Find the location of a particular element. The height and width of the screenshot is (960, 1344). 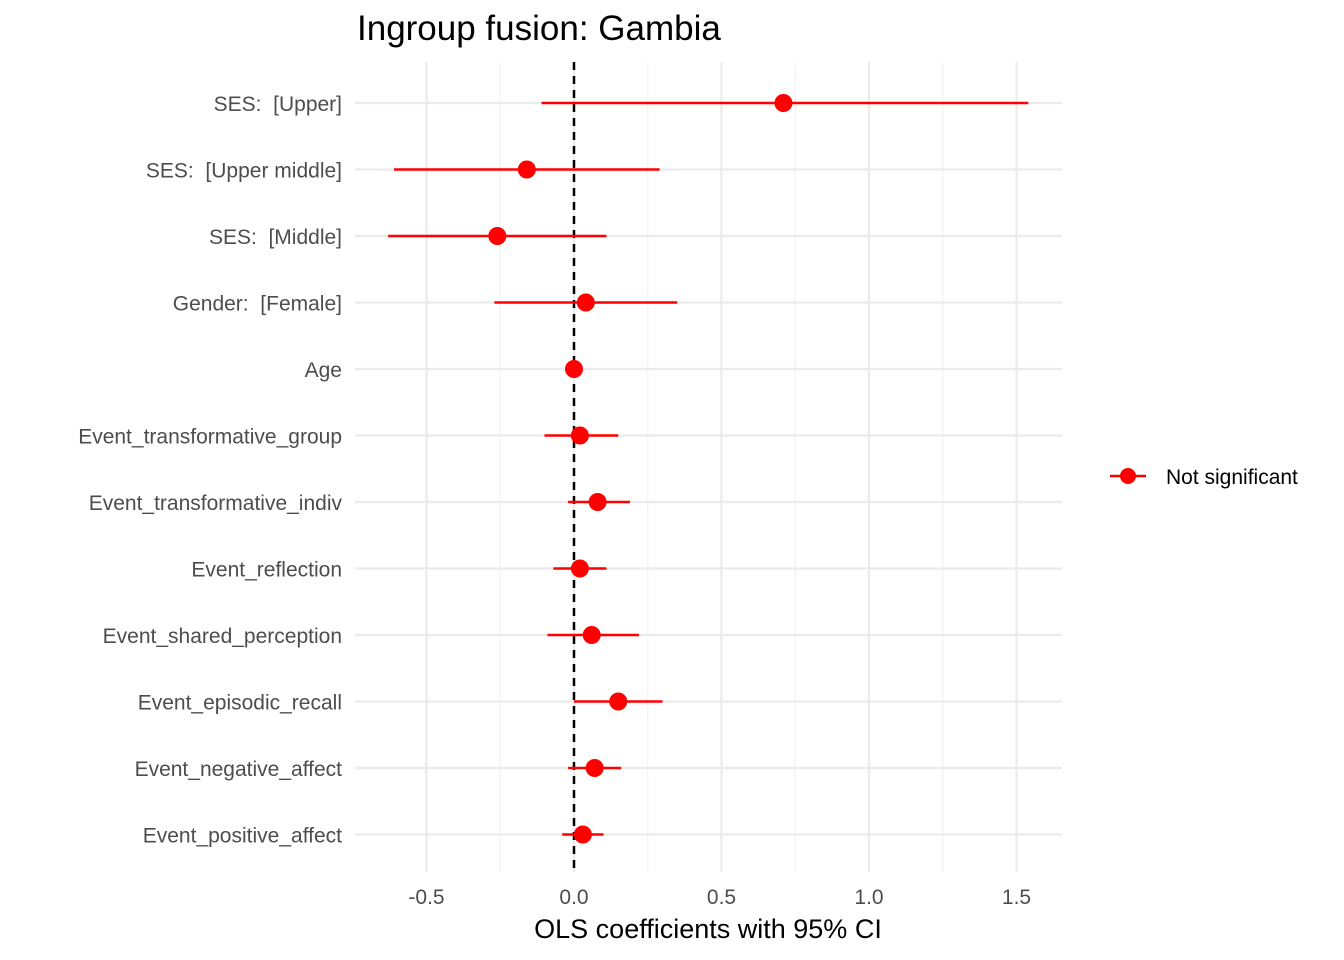

y-axis-label: Event_shared_perception is located at coordinates (222, 636).